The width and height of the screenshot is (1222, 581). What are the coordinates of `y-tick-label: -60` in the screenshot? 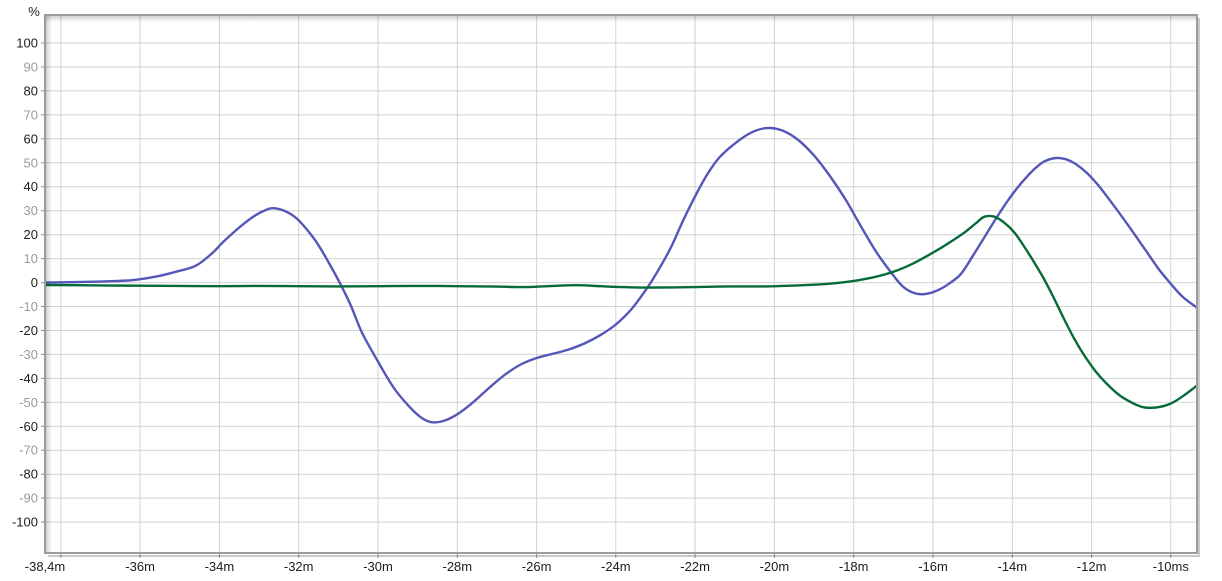 It's located at (28, 426).